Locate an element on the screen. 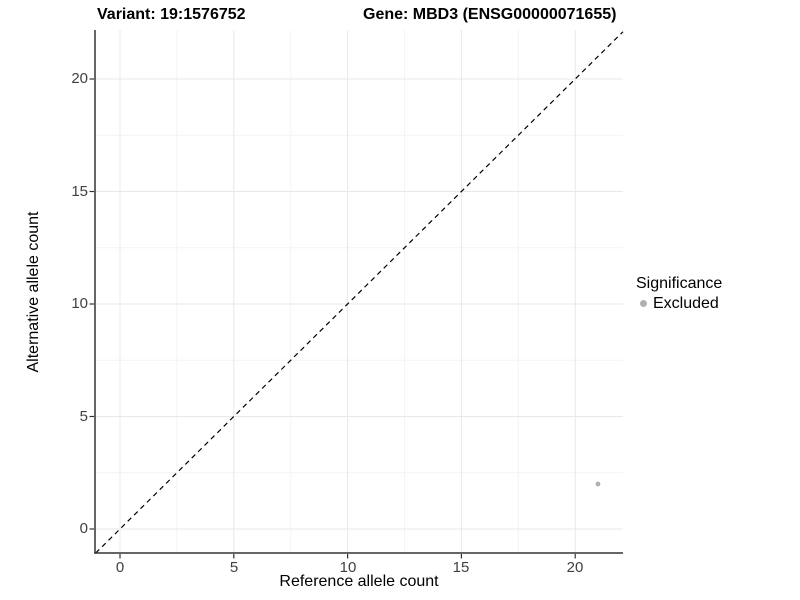  x-tick-label-10: 10 is located at coordinates (348, 567).